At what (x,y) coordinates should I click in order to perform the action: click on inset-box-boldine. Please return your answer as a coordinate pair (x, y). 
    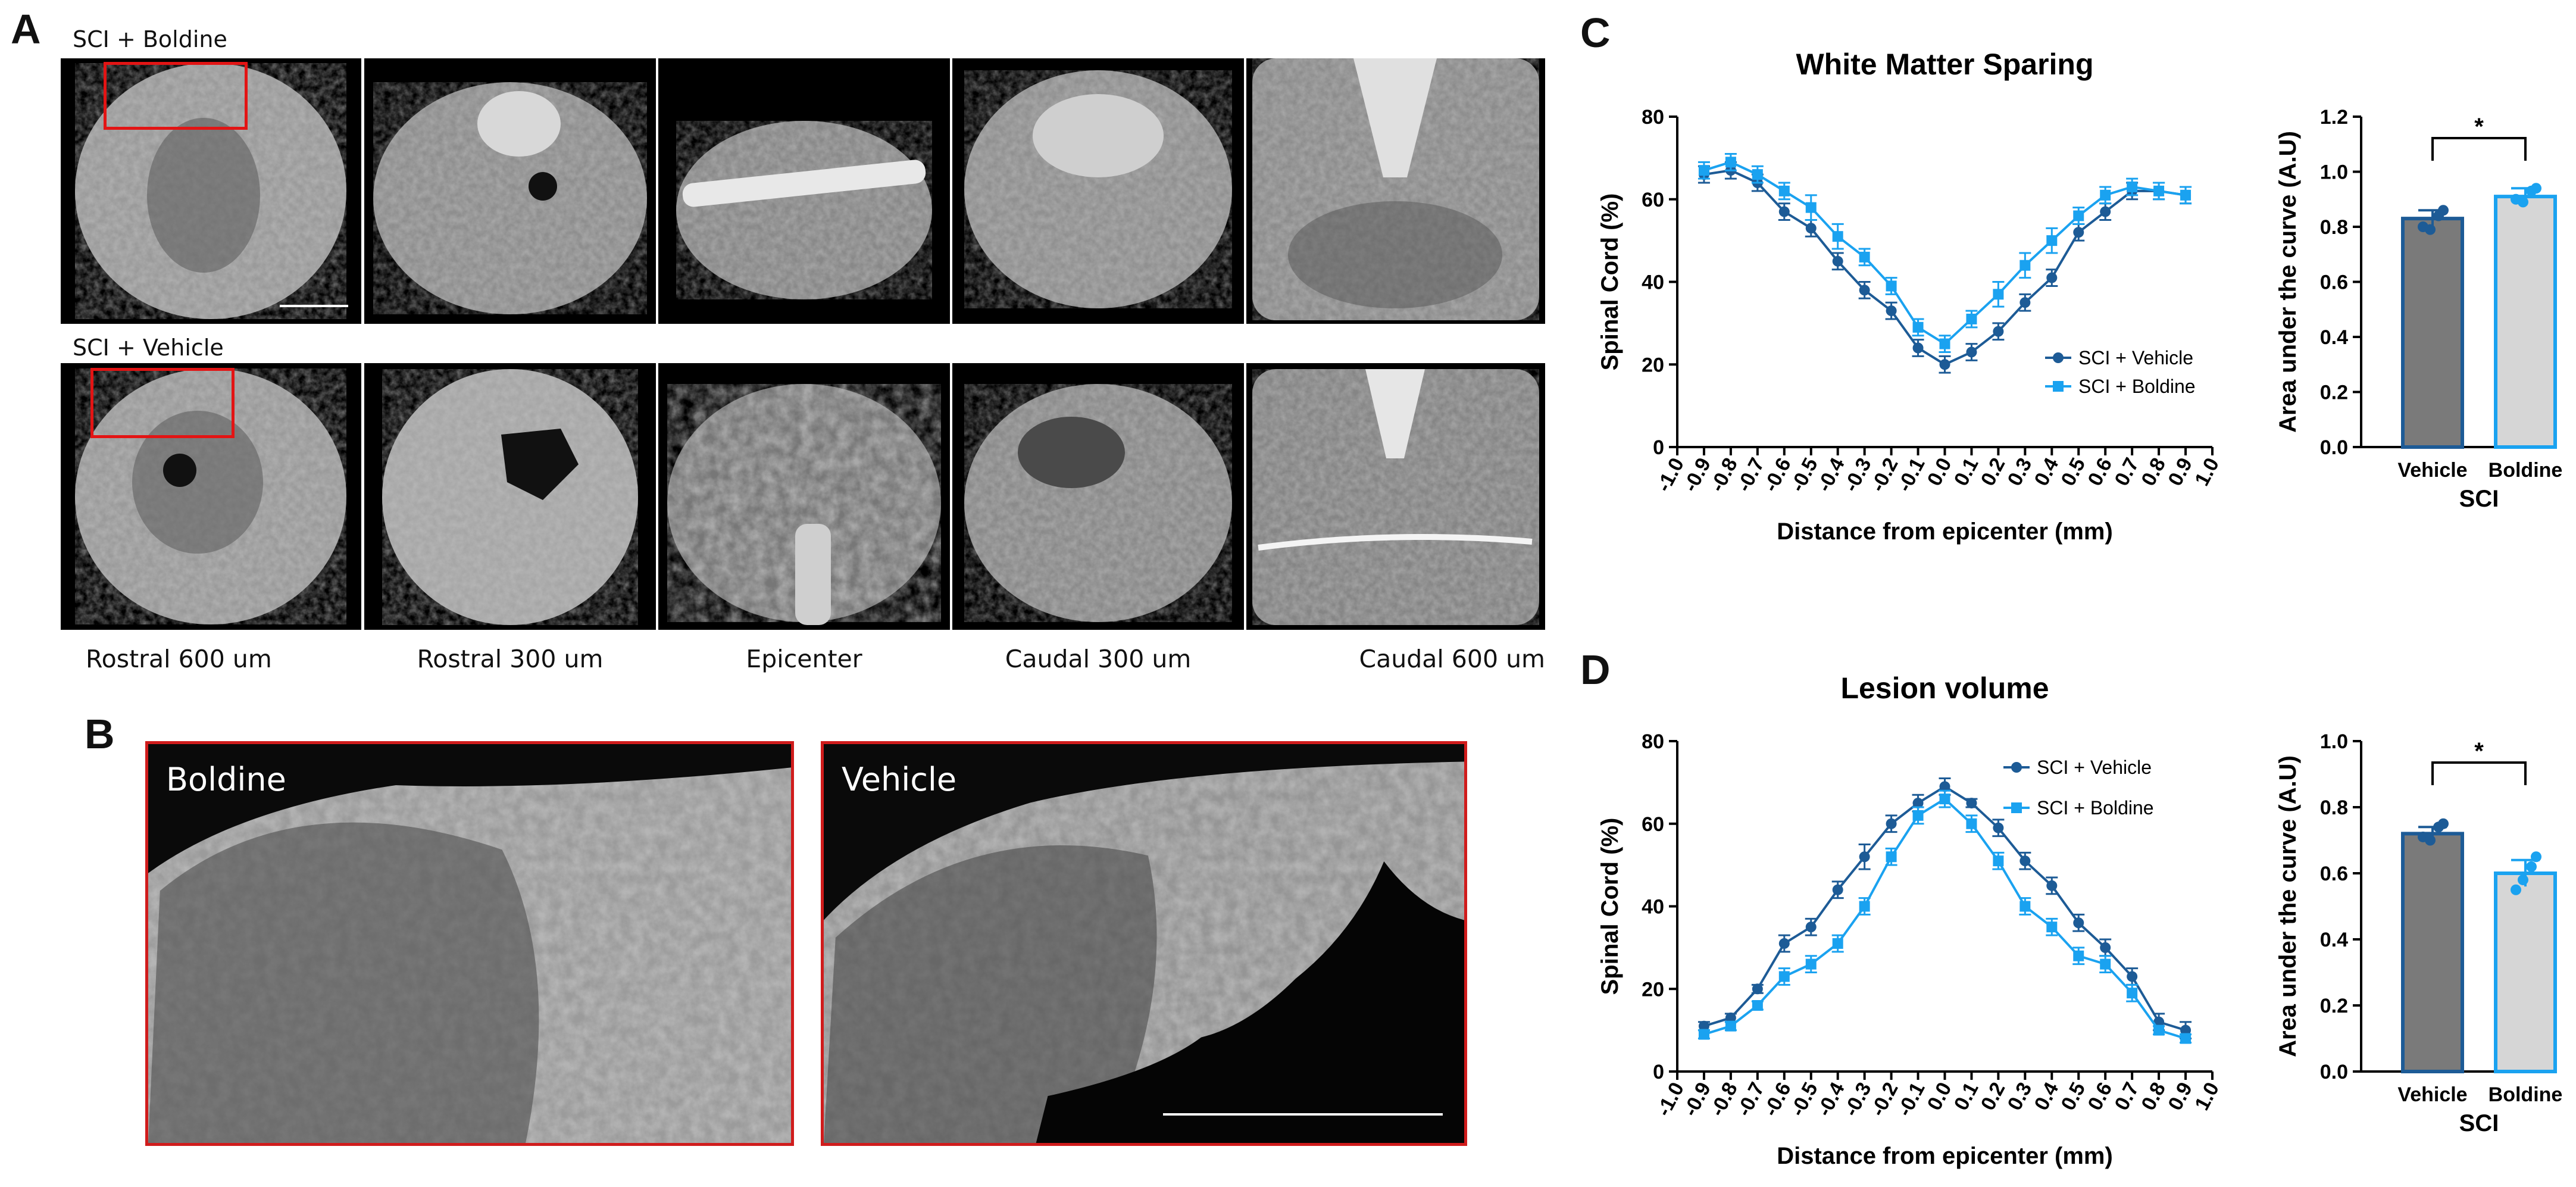
    Looking at the image, I should click on (176, 96).